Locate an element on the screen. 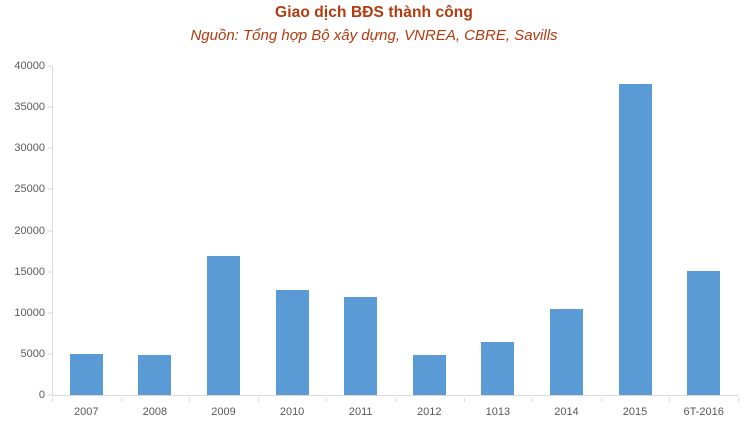 Image resolution: width=748 pixels, height=444 pixels. bar-2009 is located at coordinates (223, 325).